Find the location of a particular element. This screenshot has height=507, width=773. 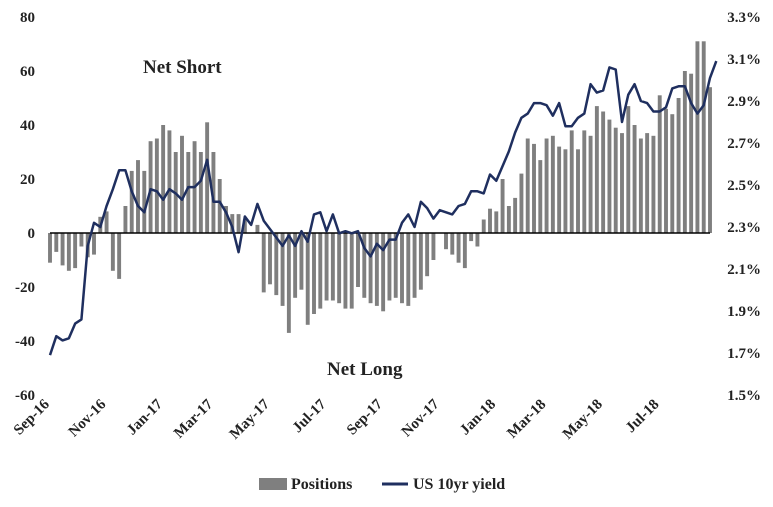

legend-yield-label: US 10yr yield is located at coordinates (459, 484).